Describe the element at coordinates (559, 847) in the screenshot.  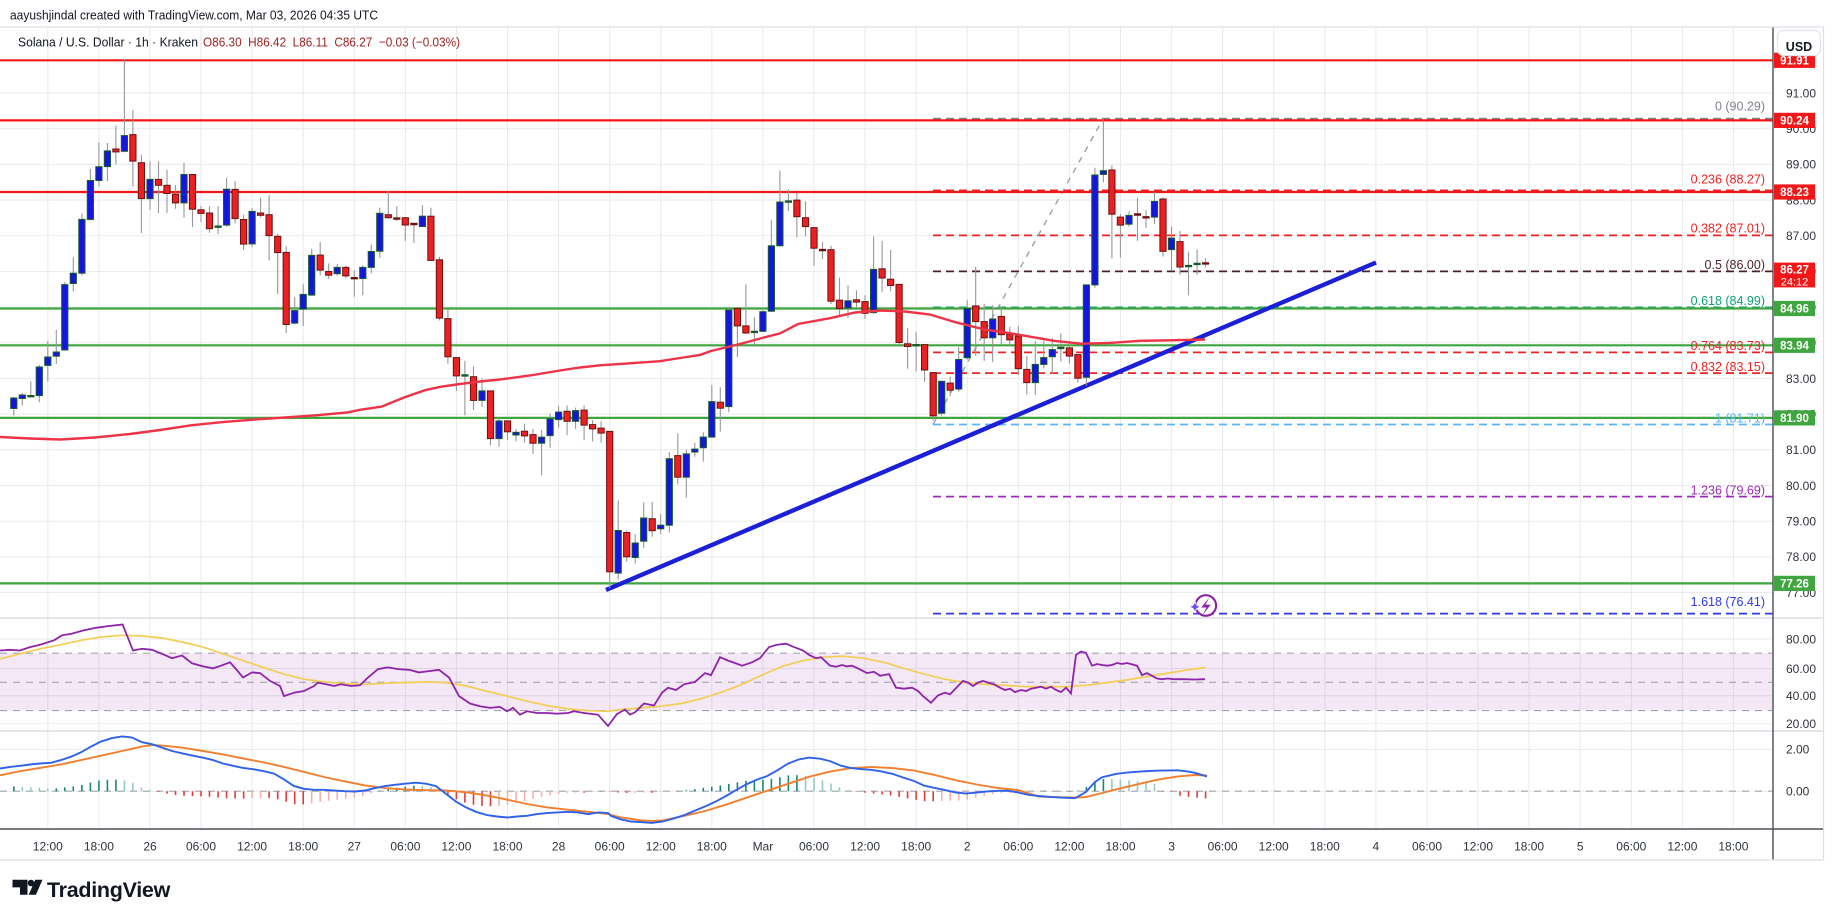
I see `svg-text: 28` at that location.